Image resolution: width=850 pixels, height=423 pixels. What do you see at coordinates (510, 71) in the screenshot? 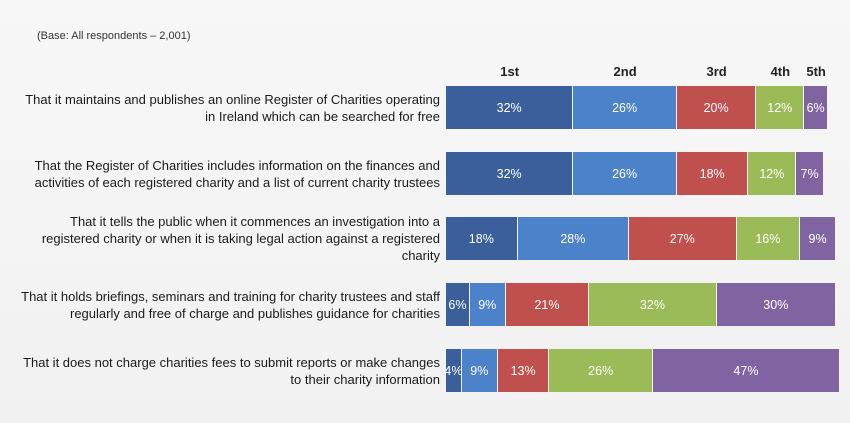
I see `column-header-1st: 1st` at bounding box center [510, 71].